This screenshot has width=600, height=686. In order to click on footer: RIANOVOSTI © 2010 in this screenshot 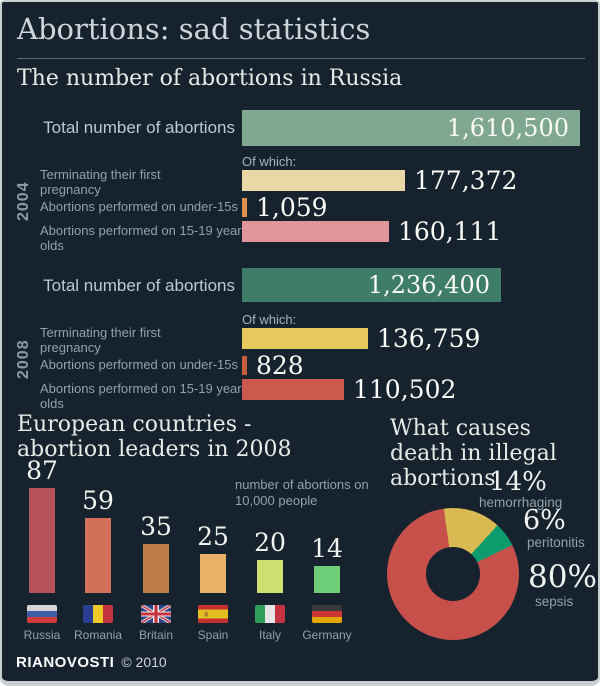, I will do `click(91, 662)`.